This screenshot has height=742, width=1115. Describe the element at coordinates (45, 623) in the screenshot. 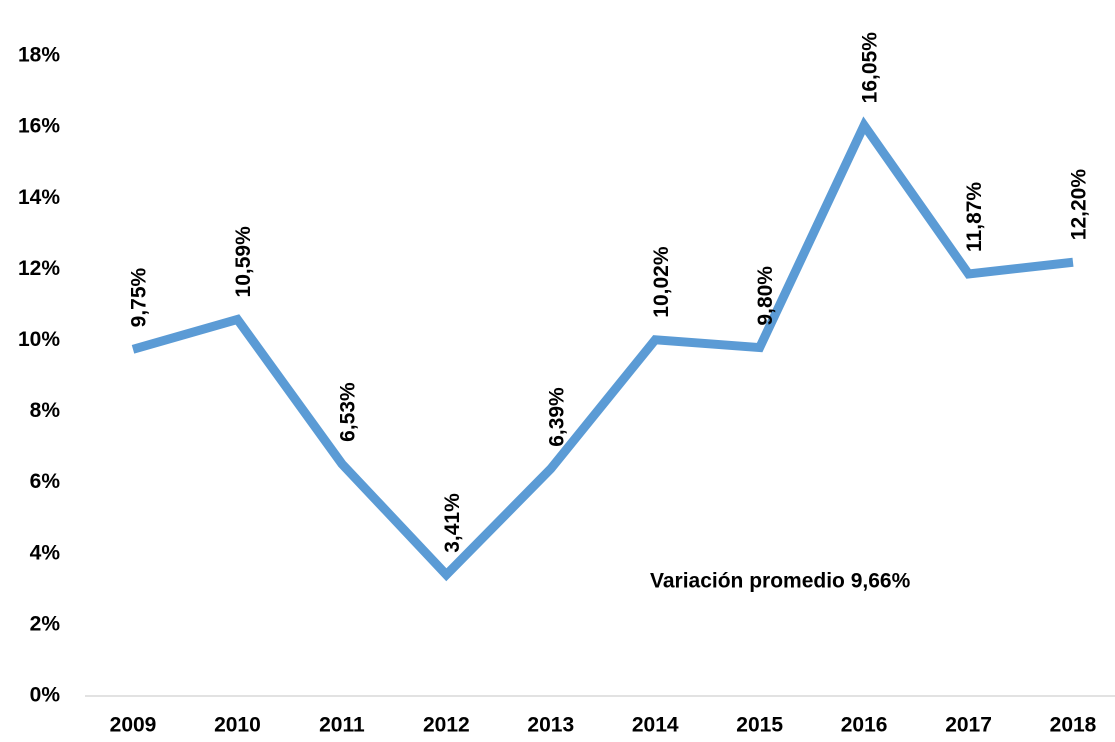

I see `y-tick-label: 2%` at that location.